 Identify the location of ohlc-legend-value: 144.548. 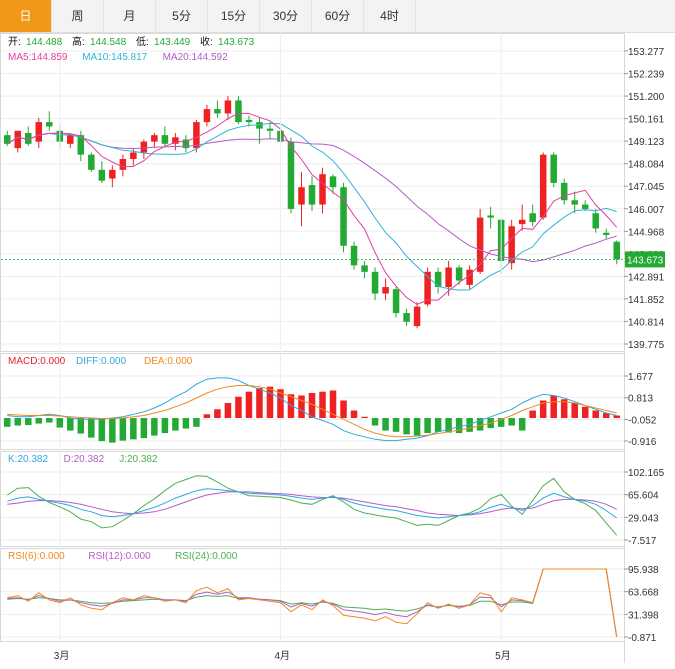
(108, 42).